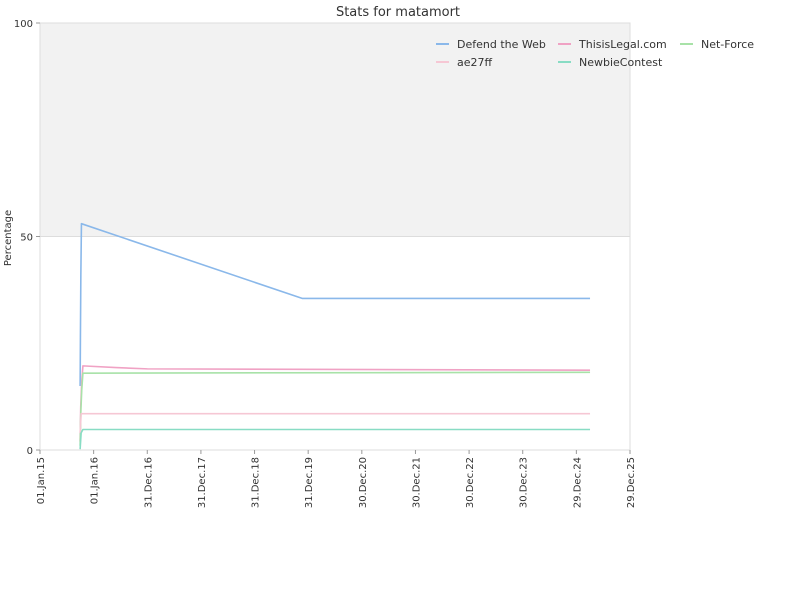 Image resolution: width=800 pixels, height=600 pixels. I want to click on y-tick-label: 50, so click(26, 238).